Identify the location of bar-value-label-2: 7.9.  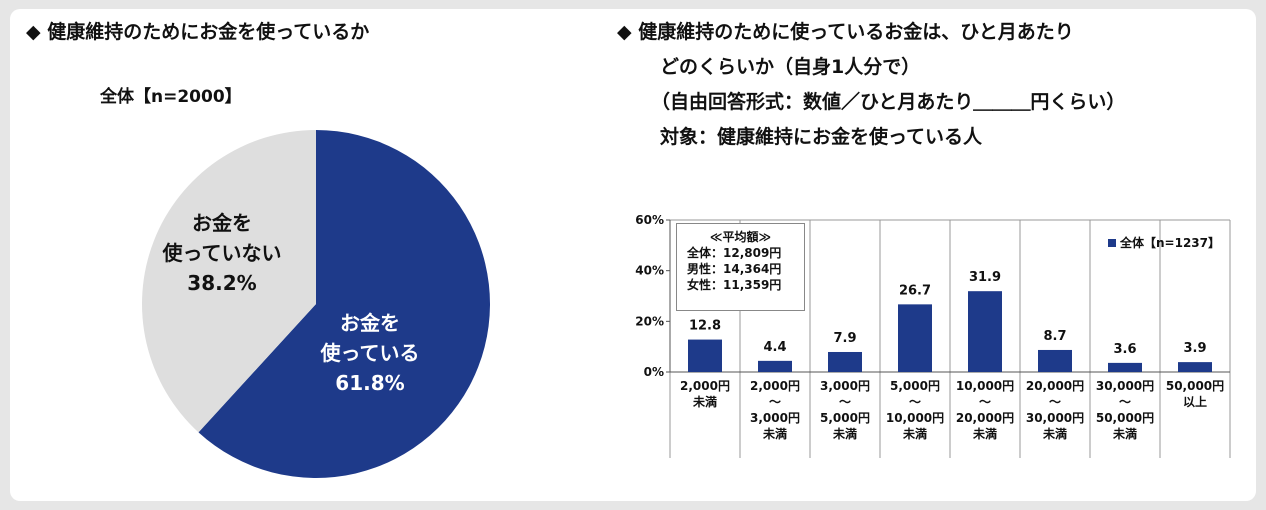
(844, 338).